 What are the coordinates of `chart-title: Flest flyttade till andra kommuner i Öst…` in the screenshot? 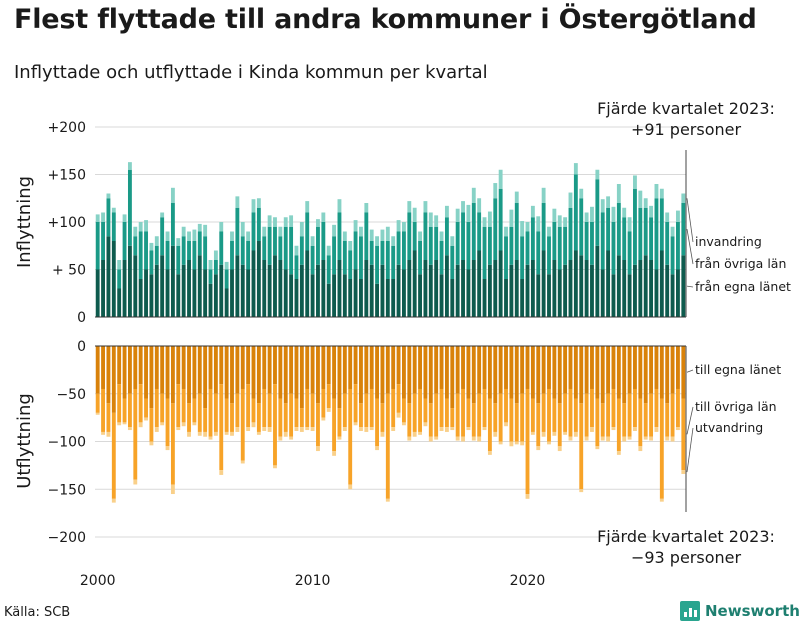 It's located at (385, 19).